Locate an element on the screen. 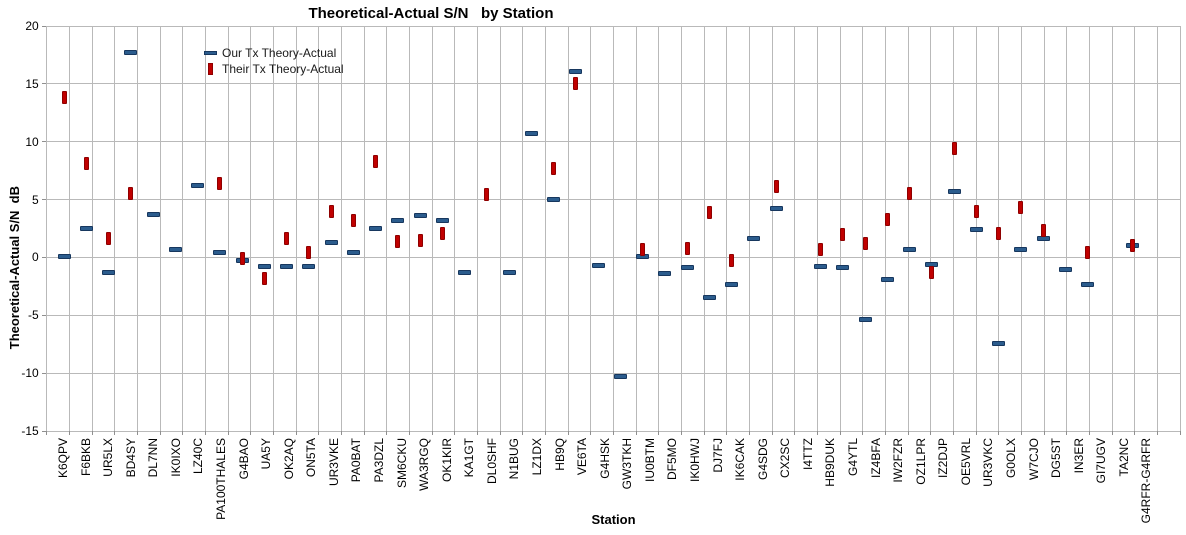  x-tick-label: G4YTL is located at coordinates (852, 457).